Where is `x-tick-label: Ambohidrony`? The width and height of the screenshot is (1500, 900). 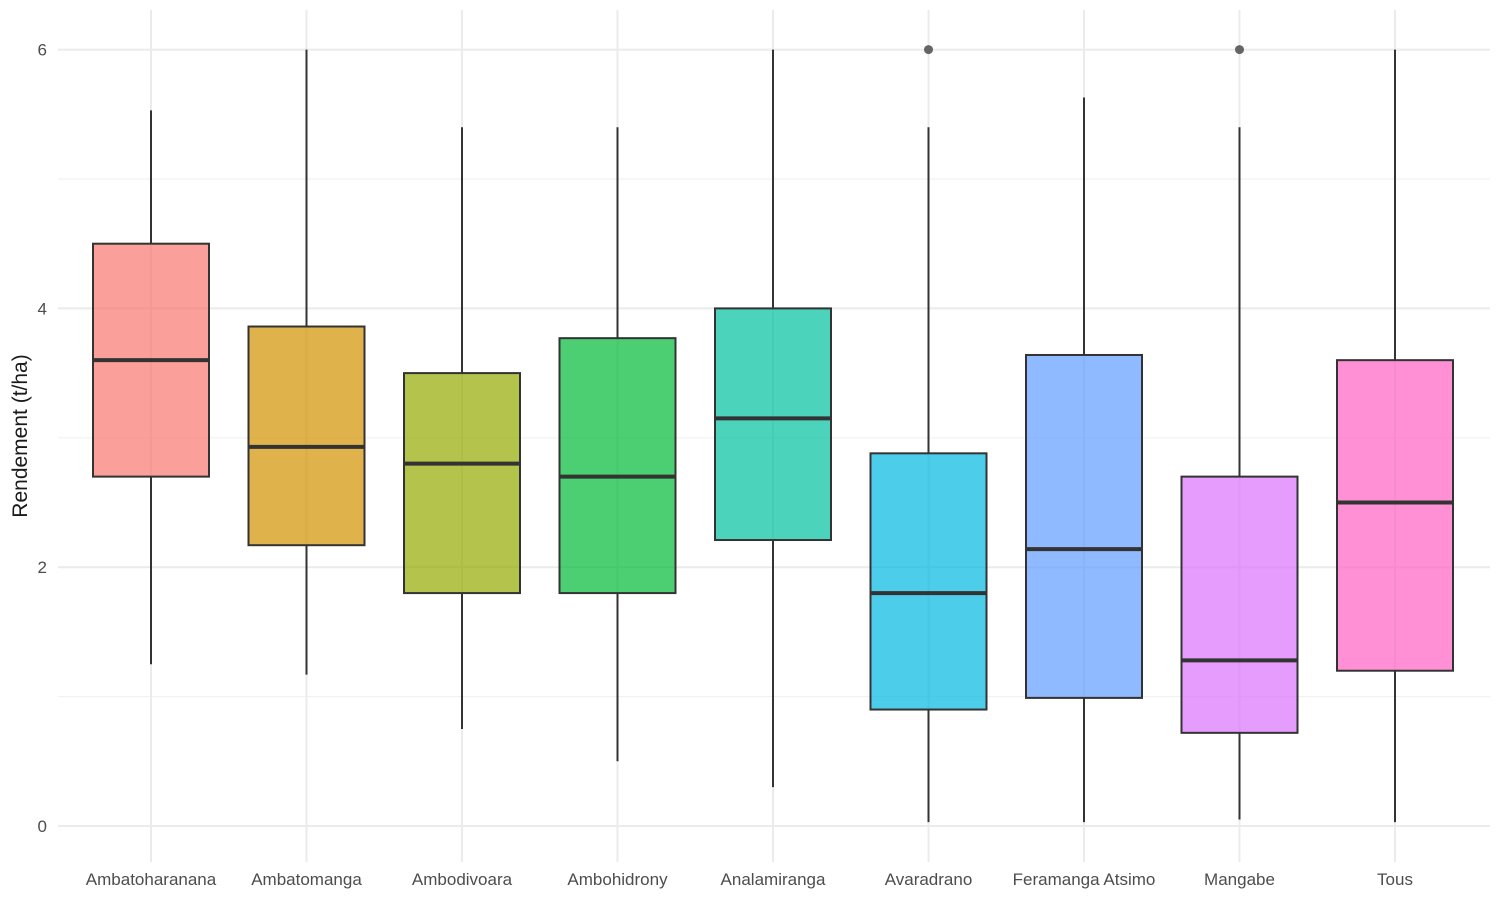
x-tick-label: Ambohidrony is located at coordinates (617, 879).